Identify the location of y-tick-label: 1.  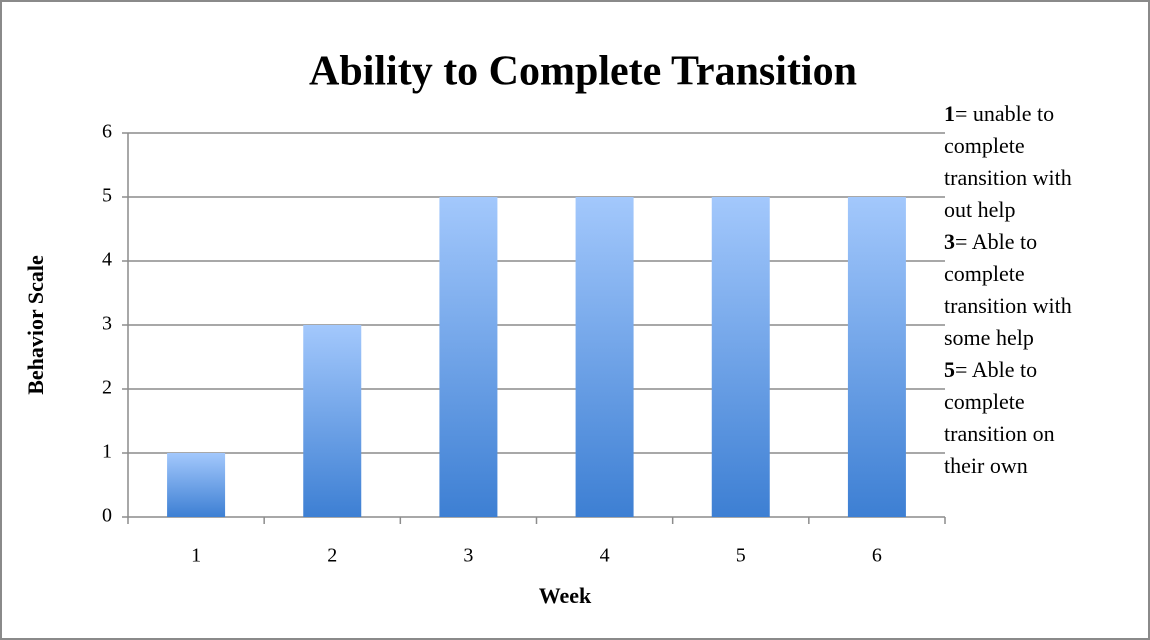
(107, 452).